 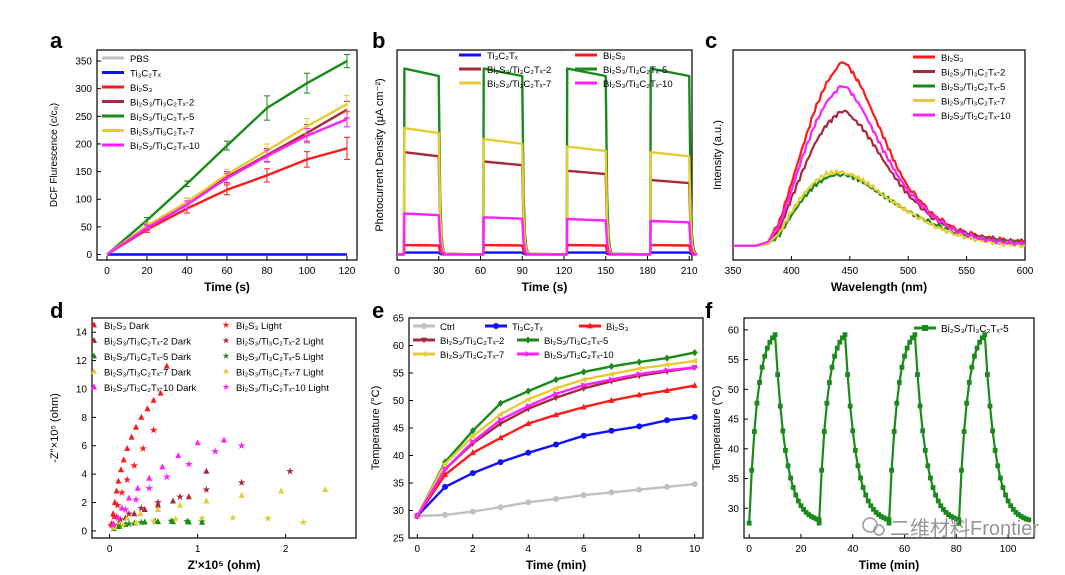 I want to click on wechat-logo-icon, so click(x=870, y=525).